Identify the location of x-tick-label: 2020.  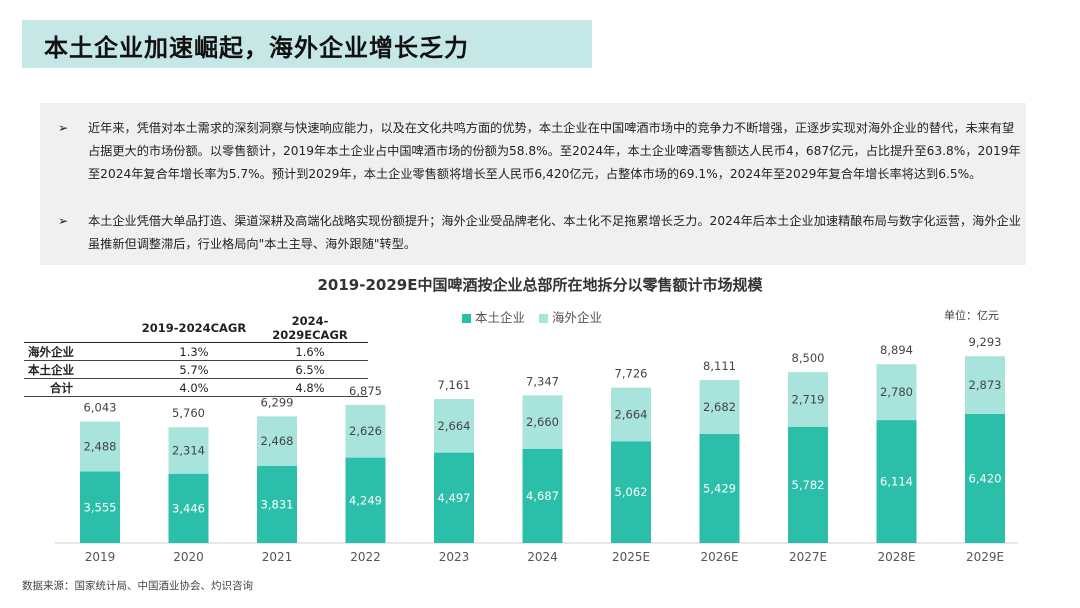
(188, 557).